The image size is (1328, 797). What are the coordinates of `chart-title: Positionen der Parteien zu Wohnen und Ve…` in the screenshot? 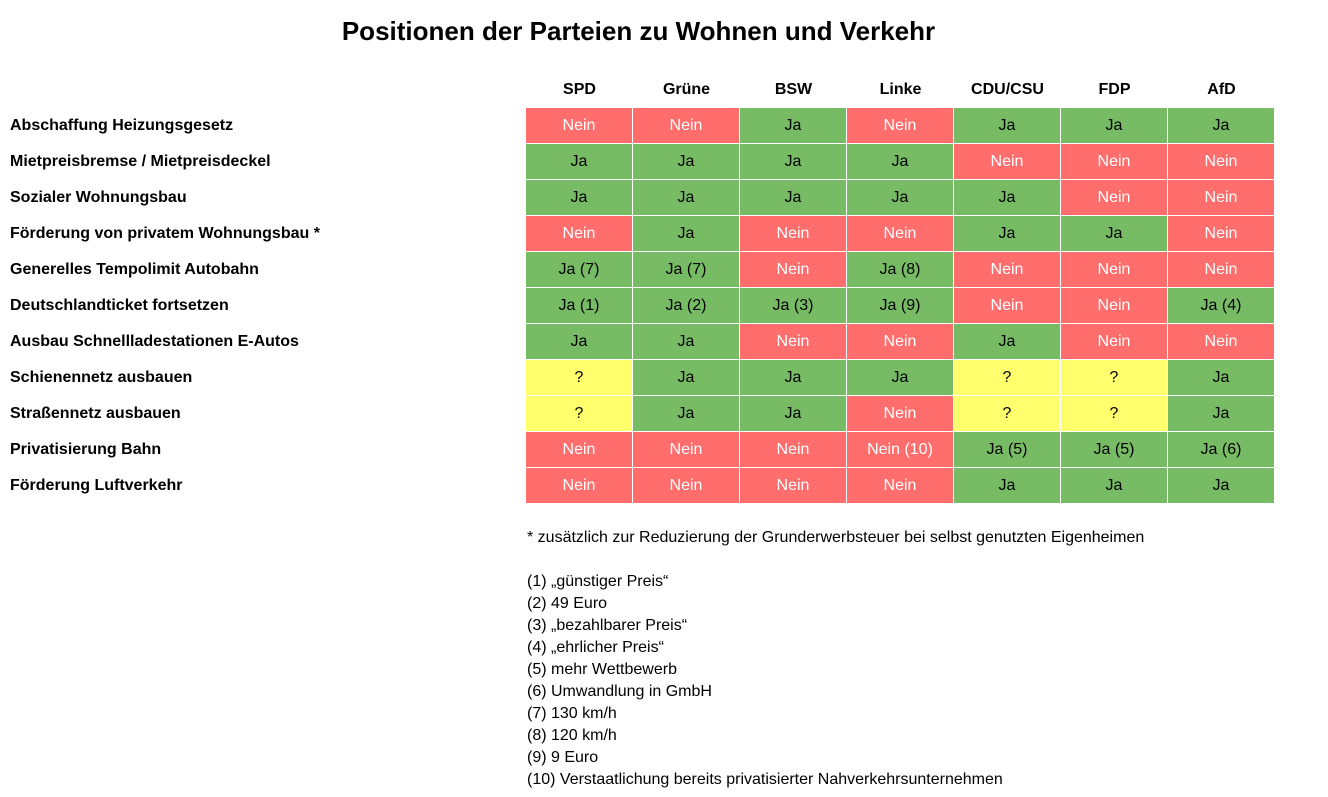 It's located at (638, 31).